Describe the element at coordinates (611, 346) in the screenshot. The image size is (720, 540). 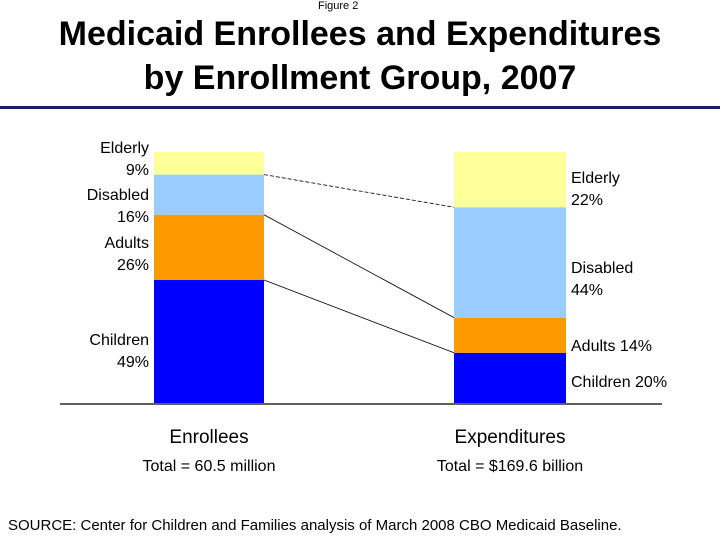
I see `segment-label-adults: Adults 14%` at that location.